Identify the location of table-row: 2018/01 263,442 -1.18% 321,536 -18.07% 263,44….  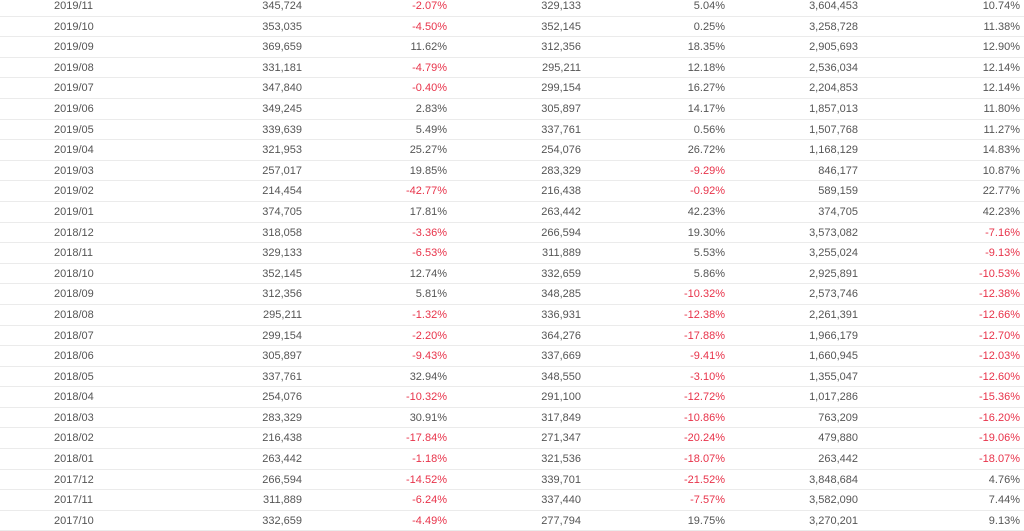
(512, 459).